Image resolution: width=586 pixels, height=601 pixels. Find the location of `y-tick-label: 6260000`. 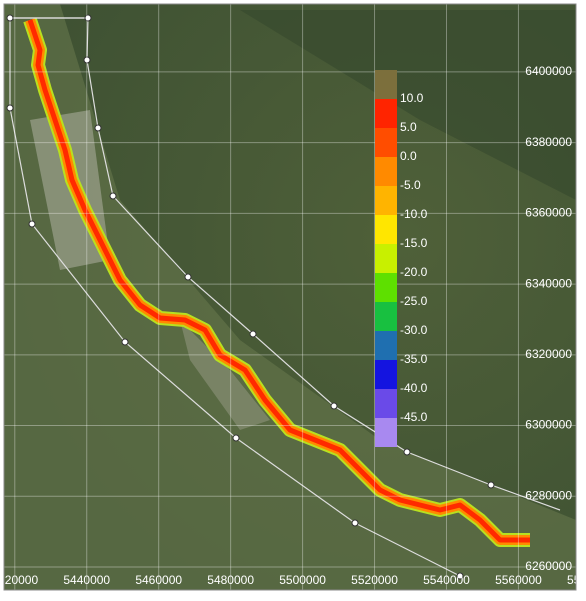

y-tick-label: 6260000 is located at coordinates (548, 566).